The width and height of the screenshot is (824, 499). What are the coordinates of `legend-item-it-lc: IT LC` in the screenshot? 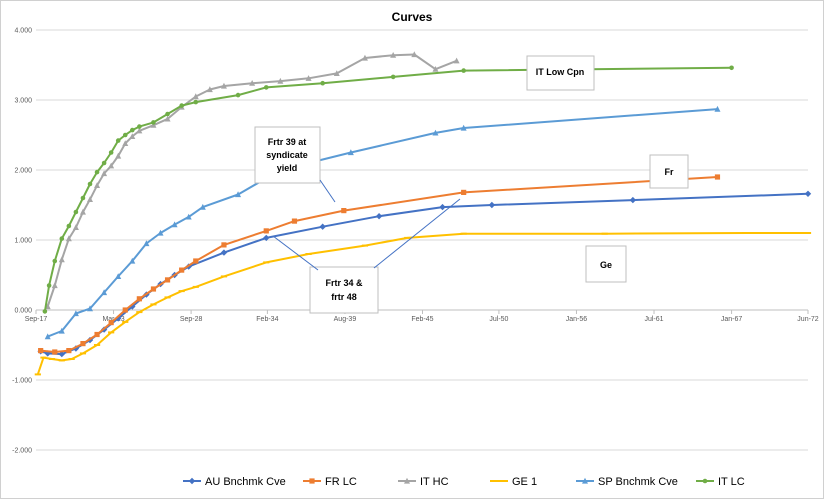 It's located at (720, 482).